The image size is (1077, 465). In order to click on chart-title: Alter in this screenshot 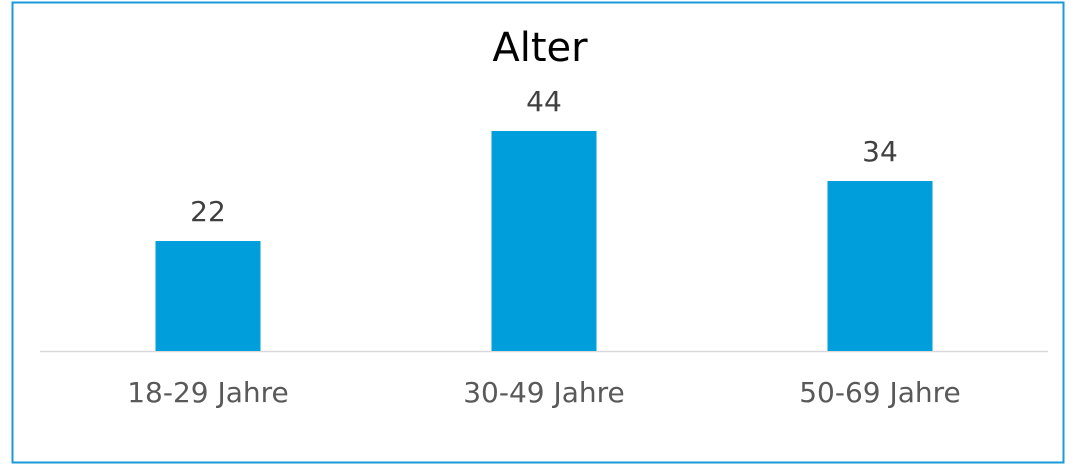, I will do `click(540, 48)`.